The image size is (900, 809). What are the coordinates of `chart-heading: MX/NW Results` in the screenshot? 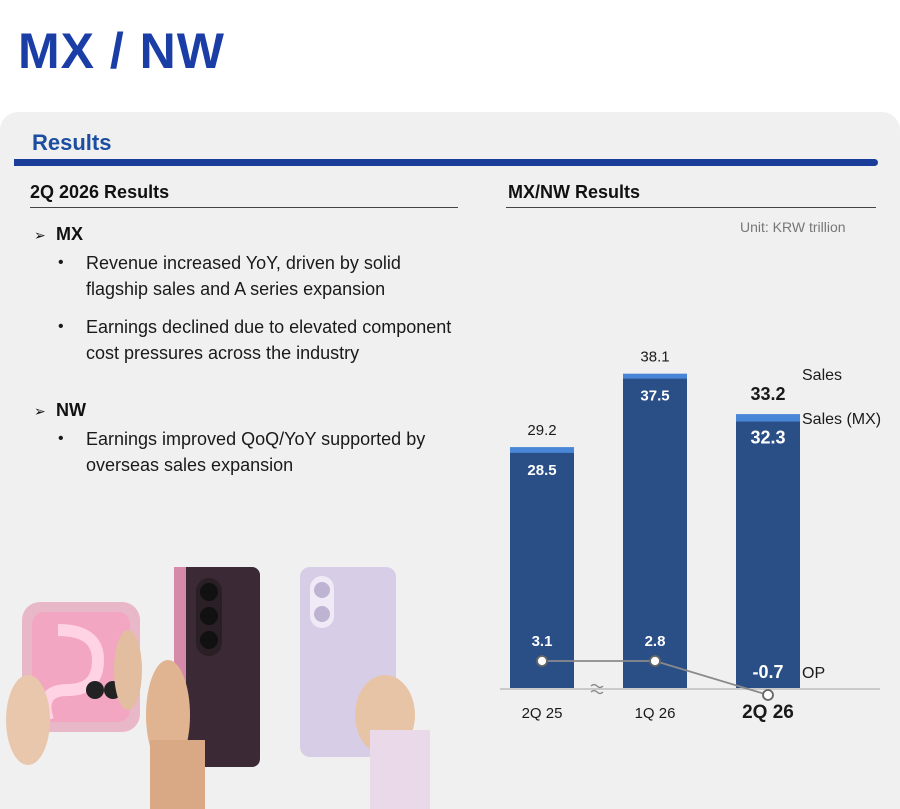 It's located at (574, 192).